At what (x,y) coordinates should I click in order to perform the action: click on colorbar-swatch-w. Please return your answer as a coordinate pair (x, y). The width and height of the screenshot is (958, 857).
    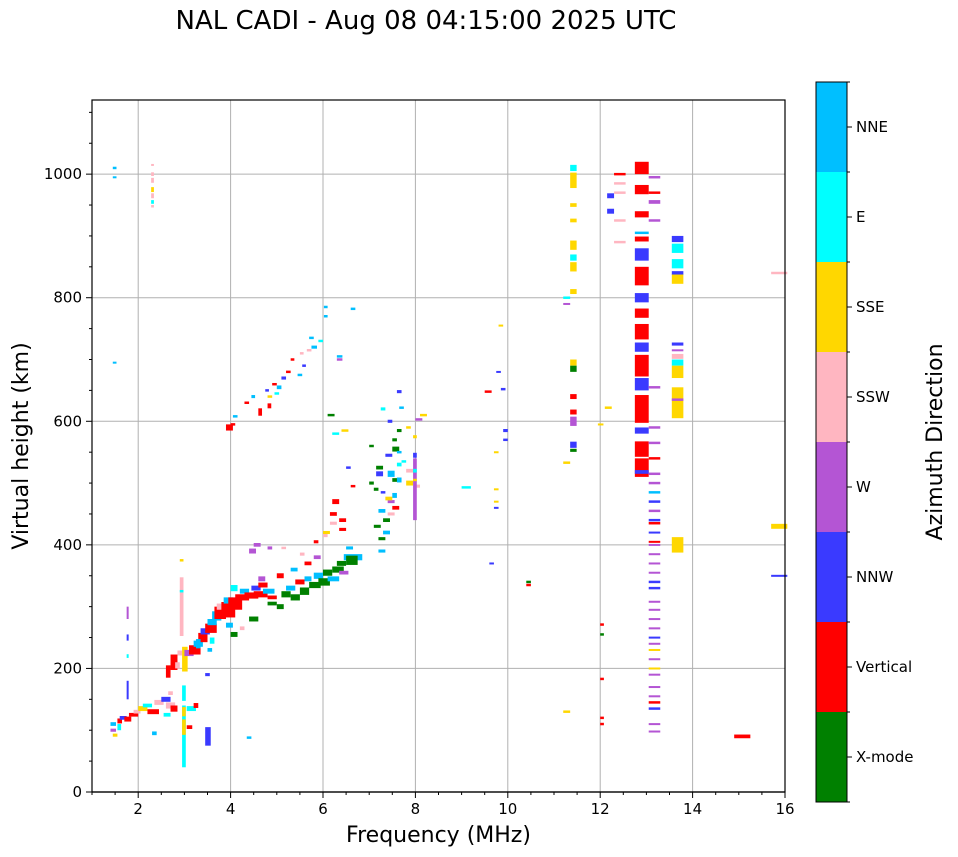
    Looking at the image, I should click on (831, 487).